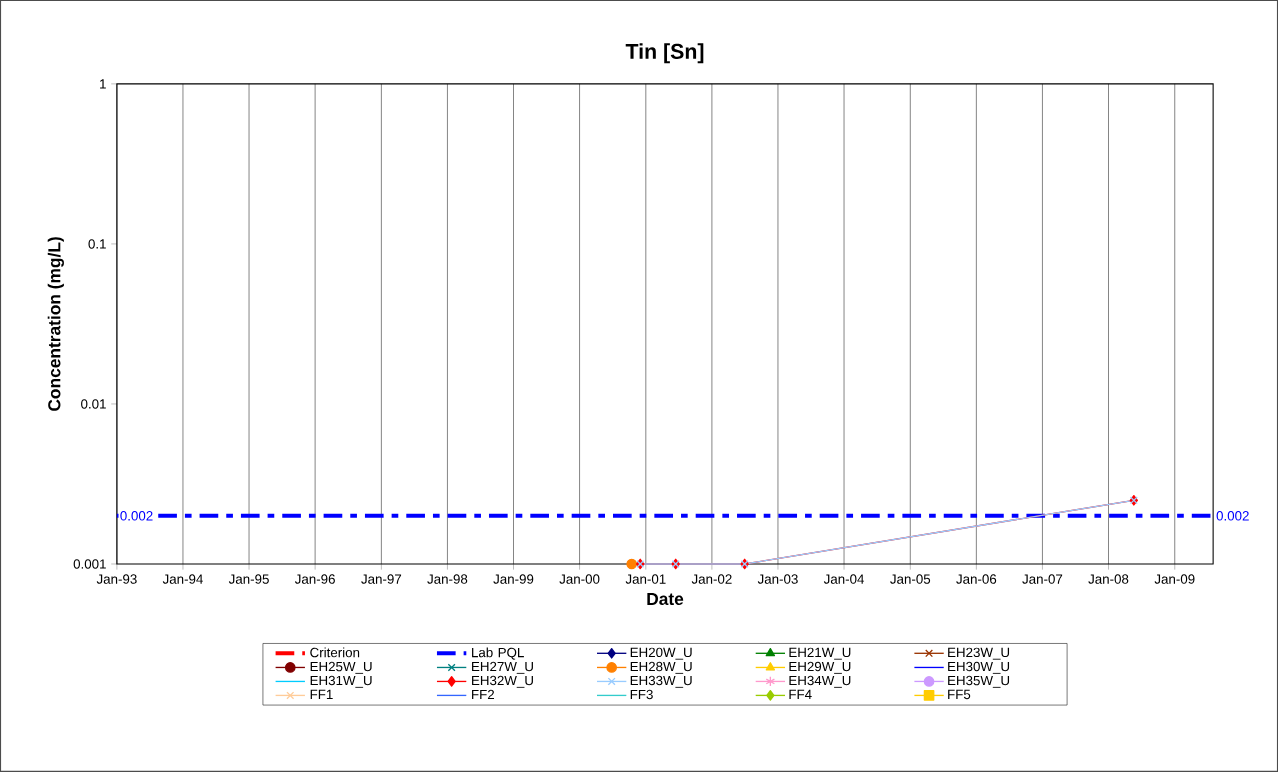 The width and height of the screenshot is (1278, 772). Describe the element at coordinates (89, 564) in the screenshot. I see `y-tick-label: 0.001` at that location.